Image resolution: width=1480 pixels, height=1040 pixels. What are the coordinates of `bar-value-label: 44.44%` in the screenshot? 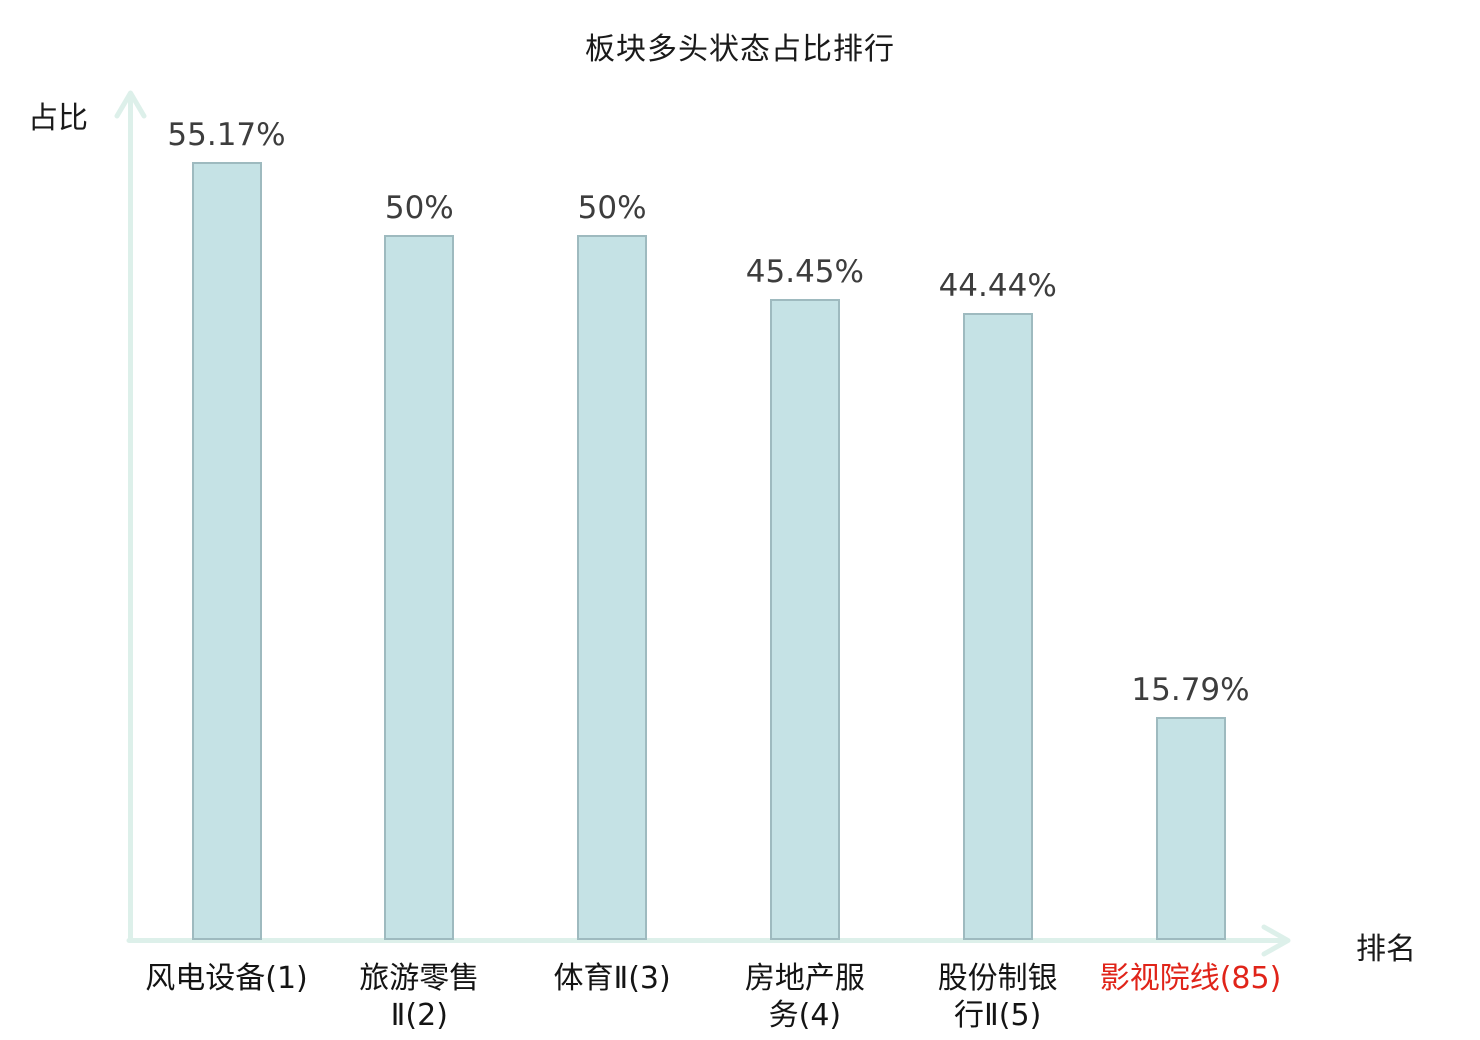 It's located at (997, 286).